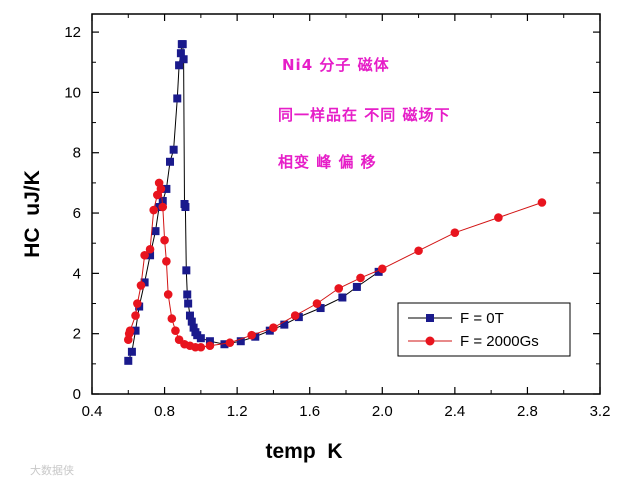 This screenshot has height=482, width=627. Describe the element at coordinates (364, 115) in the screenshot. I see `annotation-2: 同一样品在 不同 磁场下` at that location.